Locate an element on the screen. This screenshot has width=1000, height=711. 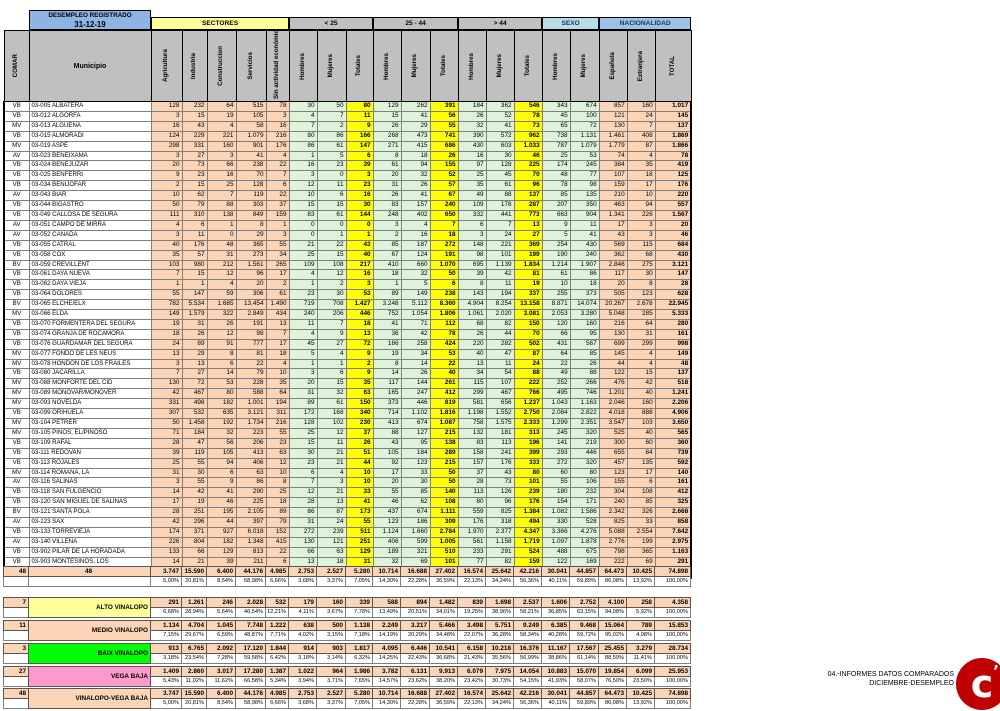
value-cell: 86 is located at coordinates (584, 275).